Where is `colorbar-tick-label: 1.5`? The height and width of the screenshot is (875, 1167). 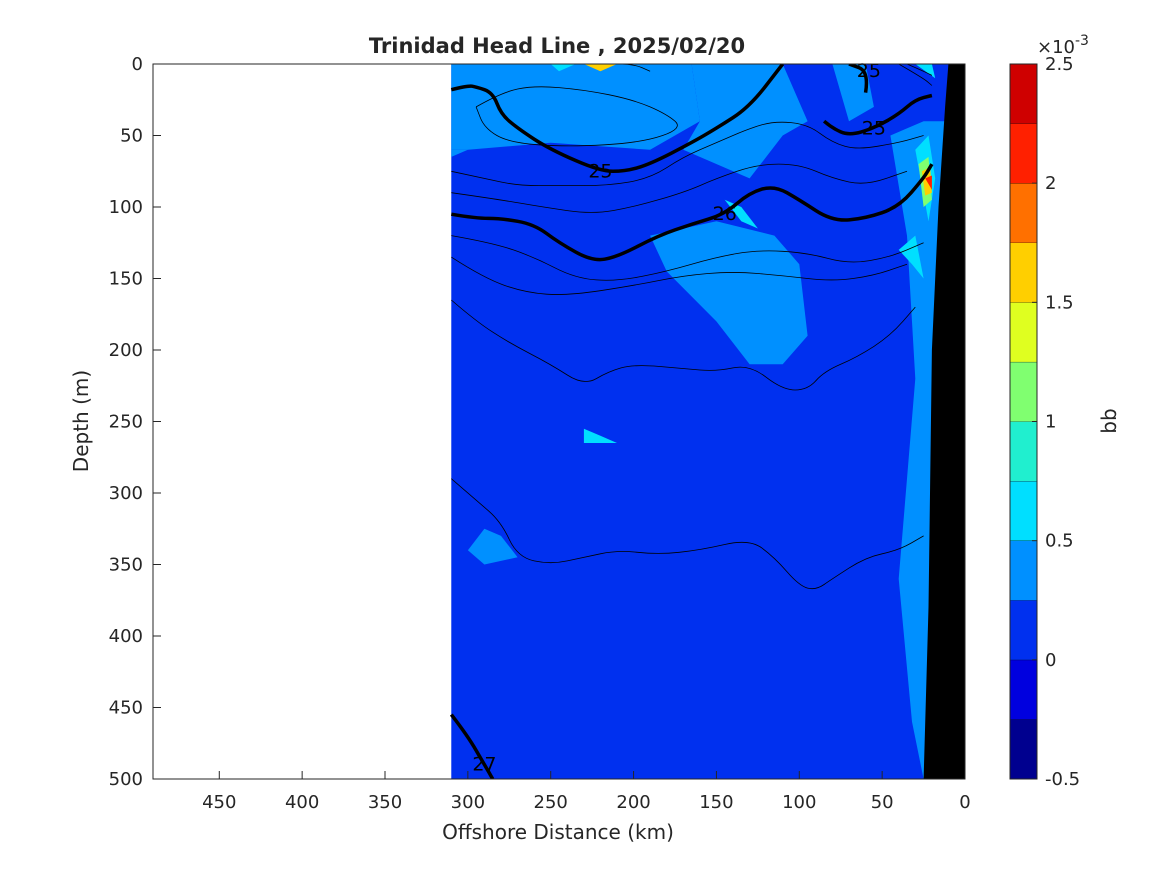 colorbar-tick-label: 1.5 is located at coordinates (1059, 302).